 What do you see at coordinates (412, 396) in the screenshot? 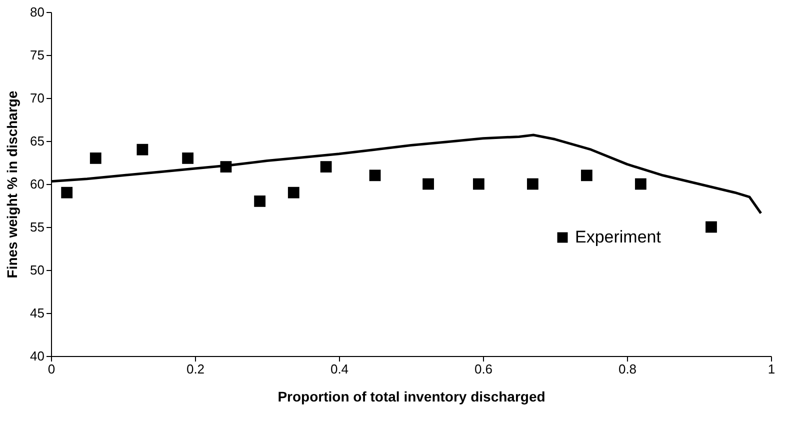
I see `x-axis-title: Proportion of total inventory discharged` at bounding box center [412, 396].